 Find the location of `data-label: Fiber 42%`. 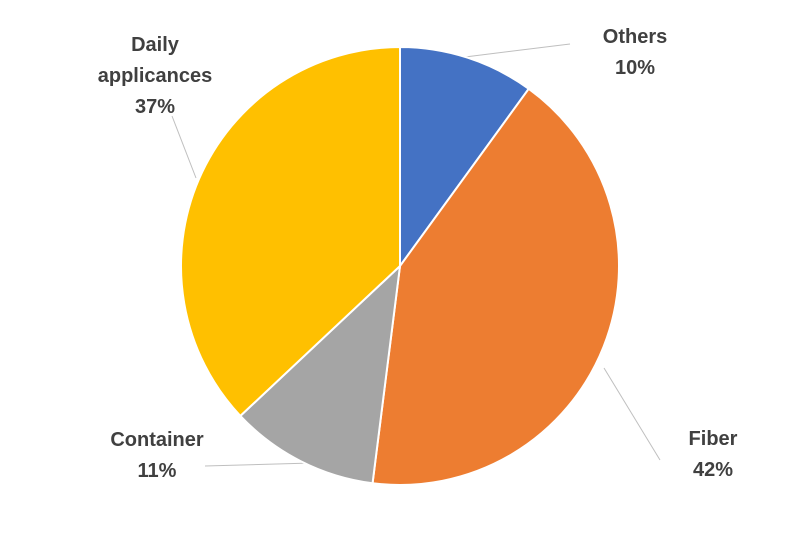

data-label: Fiber 42% is located at coordinates (713, 455).